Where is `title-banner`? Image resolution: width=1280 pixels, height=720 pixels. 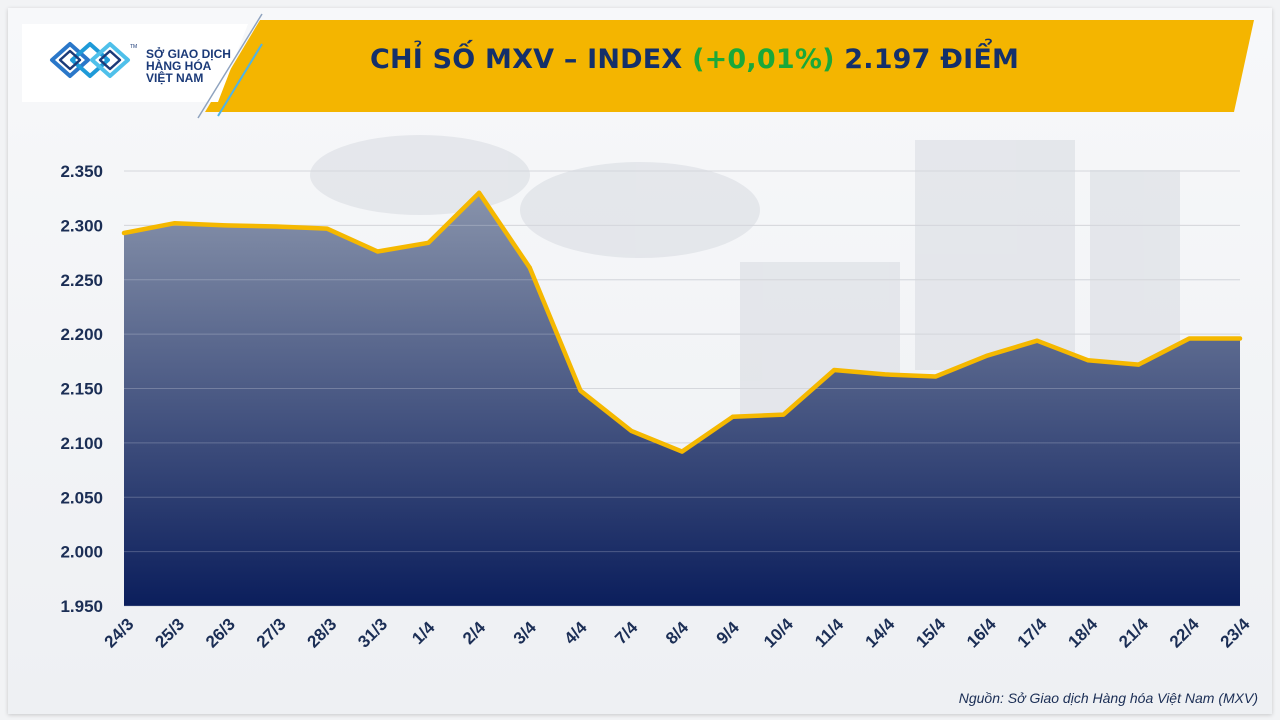 title-banner is located at coordinates (729, 66).